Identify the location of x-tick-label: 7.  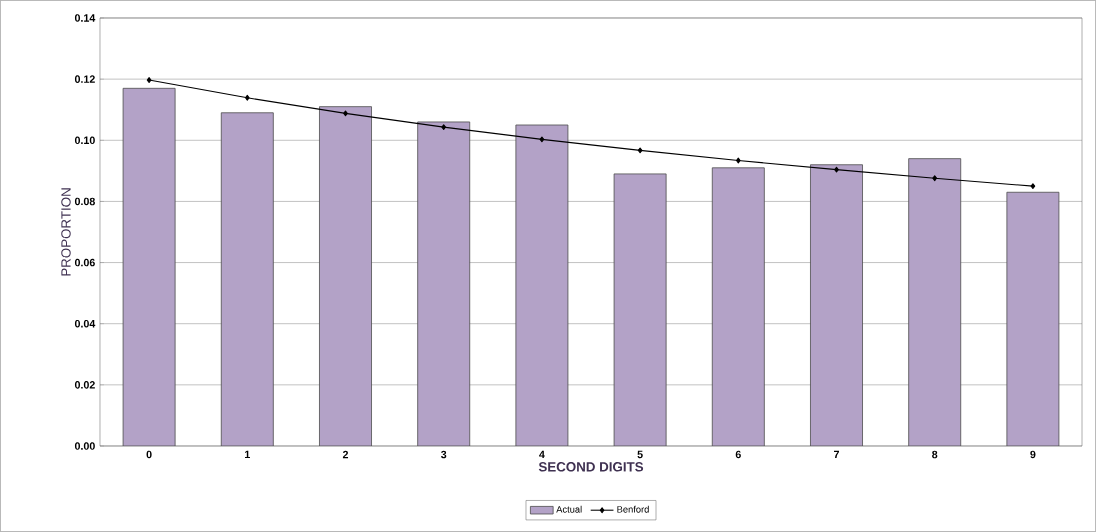
(836, 454).